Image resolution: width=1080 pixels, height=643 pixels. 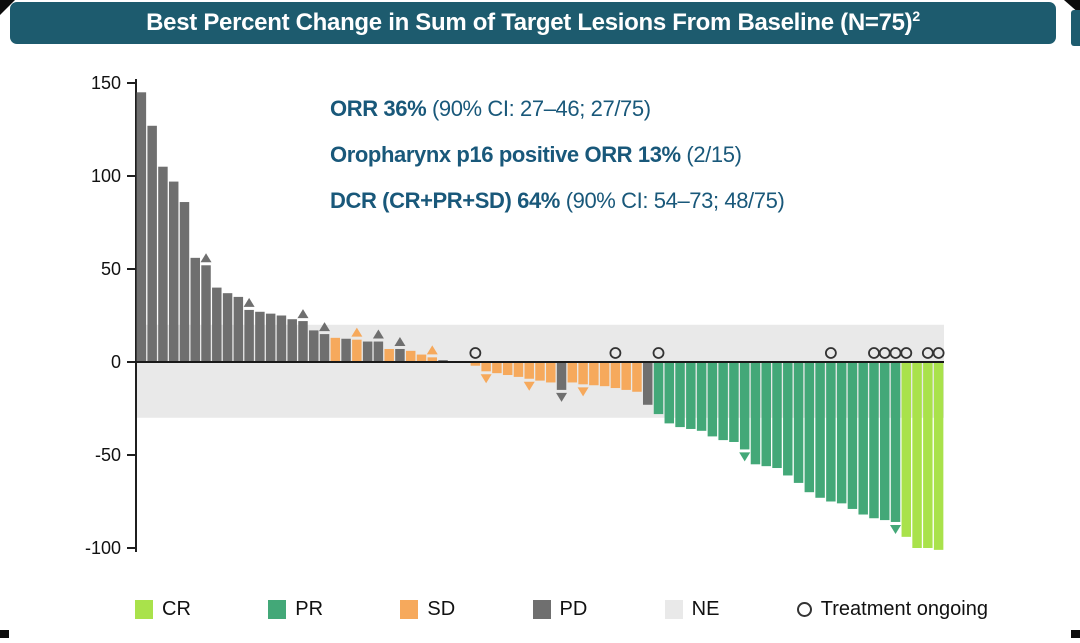 What do you see at coordinates (106, 176) in the screenshot?
I see `y-axis-tick-label: 100` at bounding box center [106, 176].